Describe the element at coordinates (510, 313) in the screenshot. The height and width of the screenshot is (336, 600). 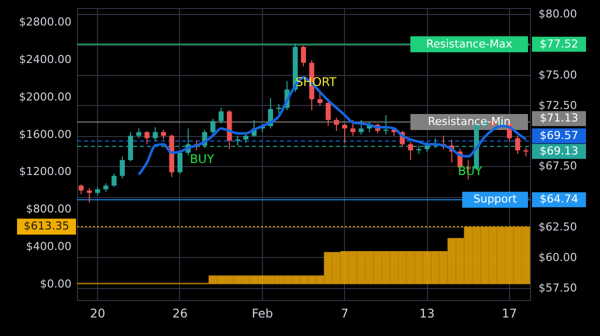
I see `x-tick-label: 17` at that location.